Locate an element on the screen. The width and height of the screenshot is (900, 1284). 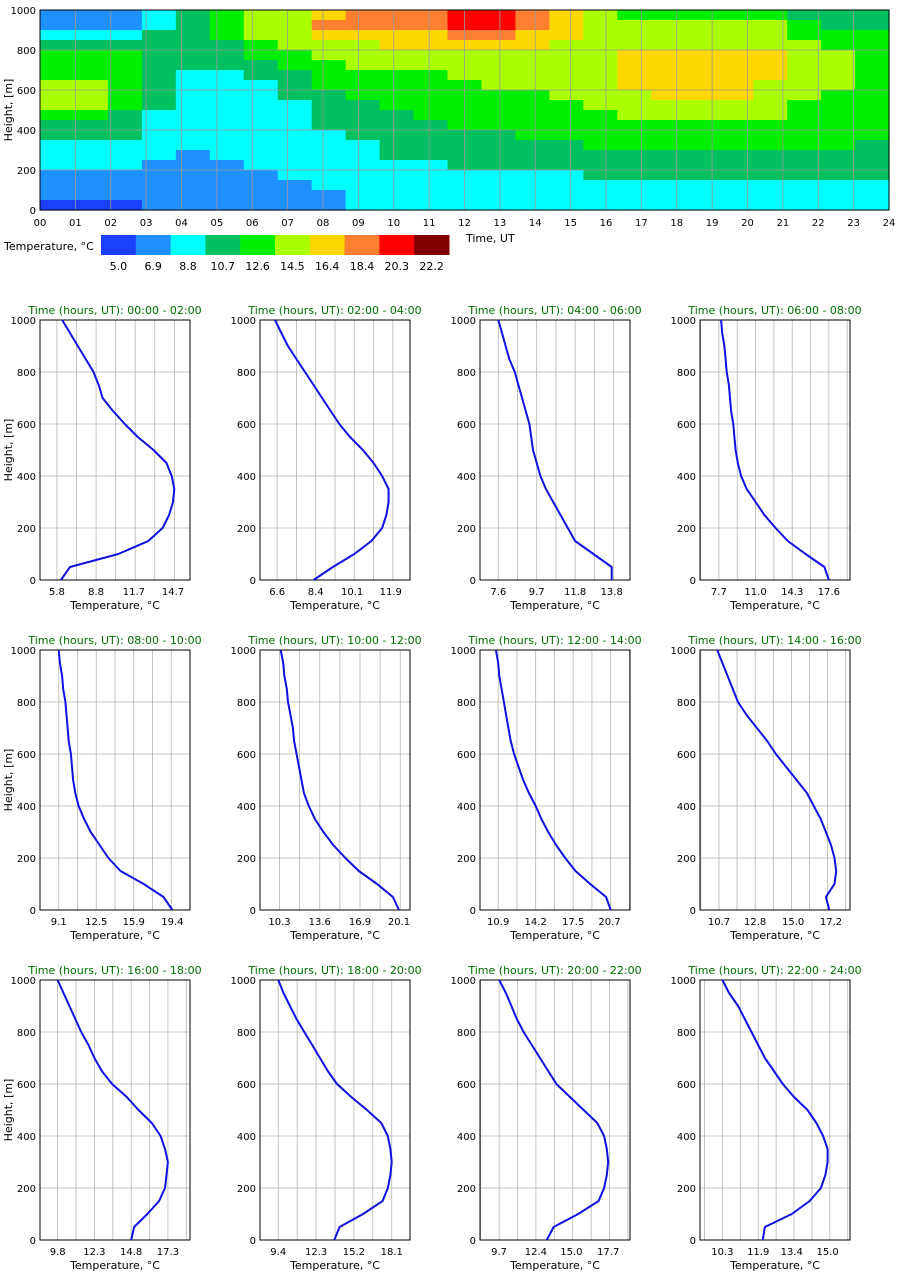
profile-x-tick-label: 12.3 is located at coordinates (316, 1252).